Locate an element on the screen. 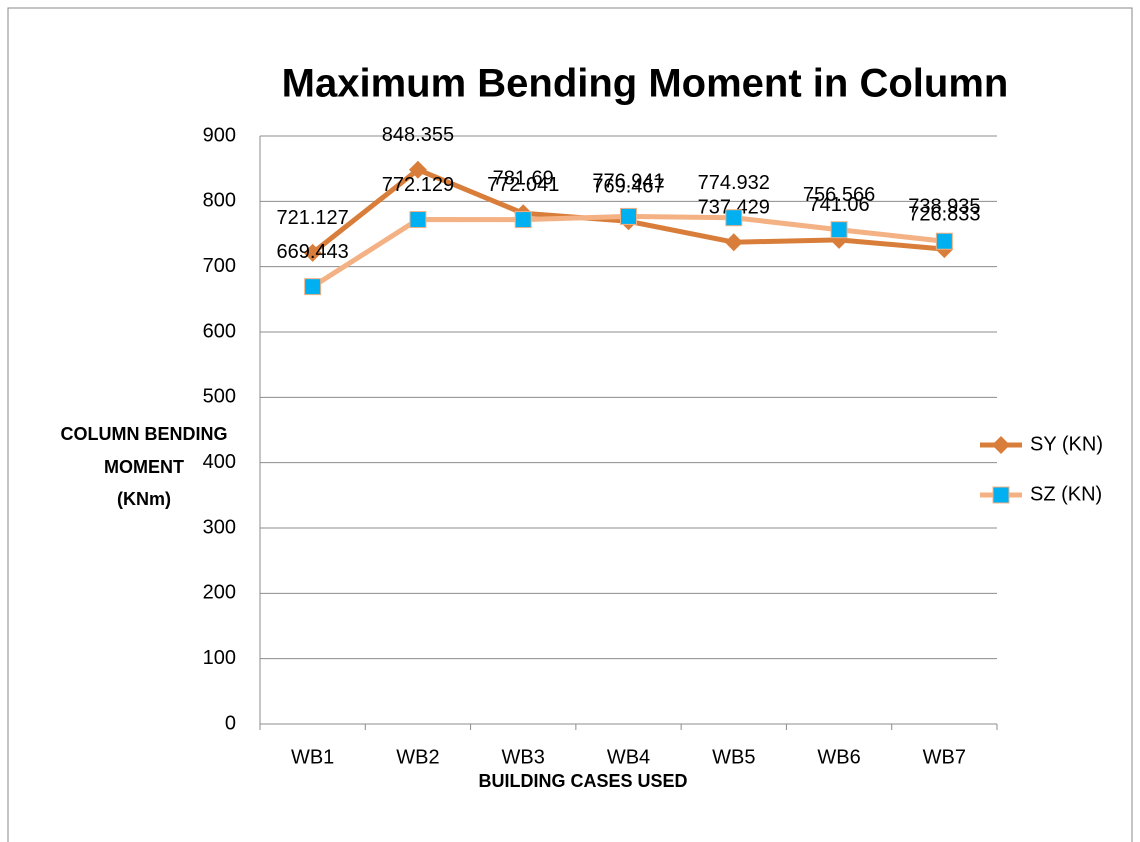  x-tick-label: WB5 is located at coordinates (733, 757).